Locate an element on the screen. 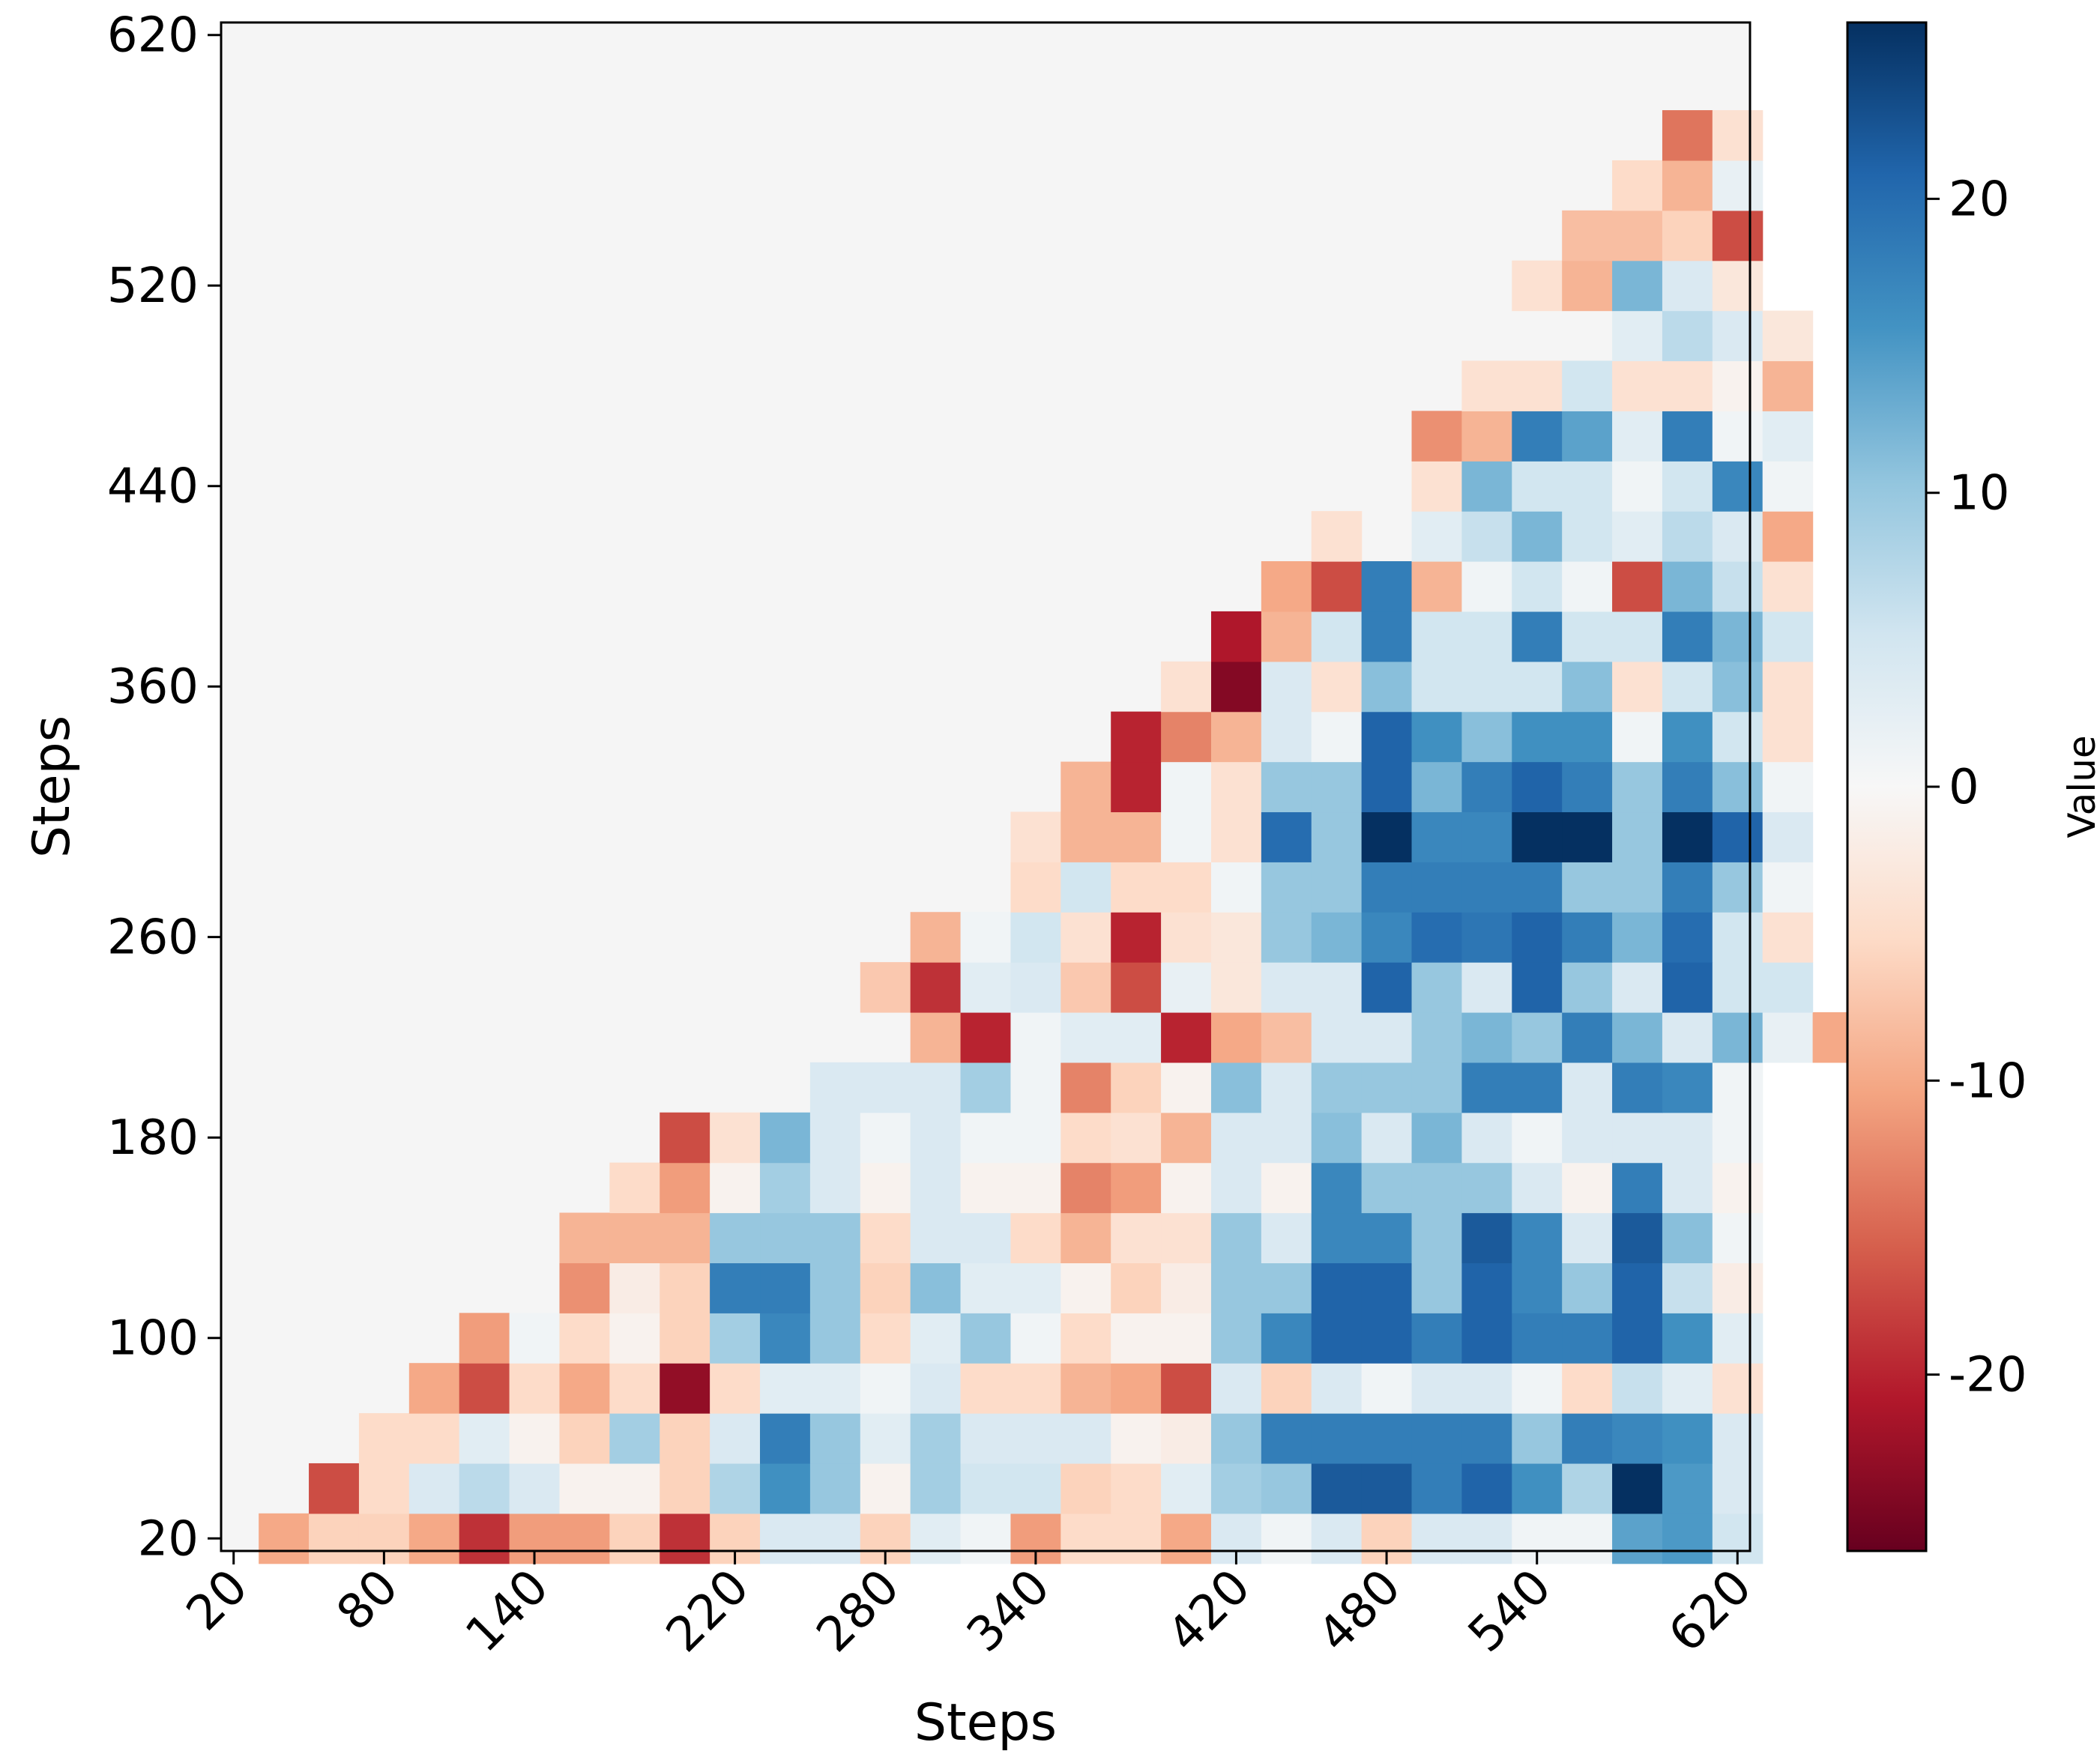 The image size is (2100, 1763). colorbar-label: Value is located at coordinates (2080, 787).